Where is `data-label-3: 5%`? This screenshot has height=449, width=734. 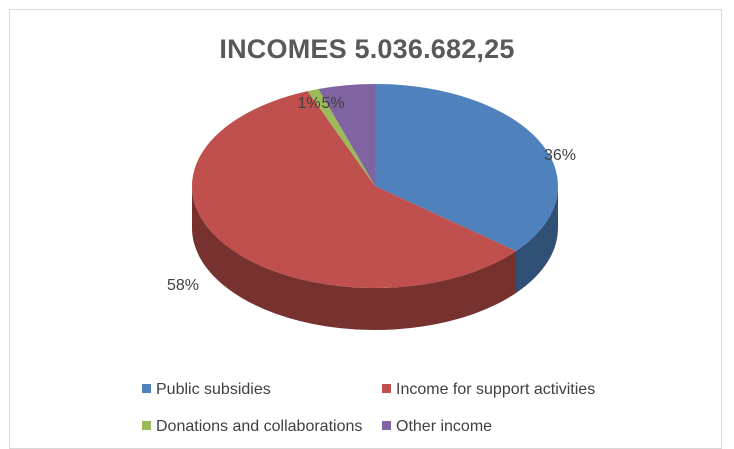 data-label-3: 5% is located at coordinates (332, 103).